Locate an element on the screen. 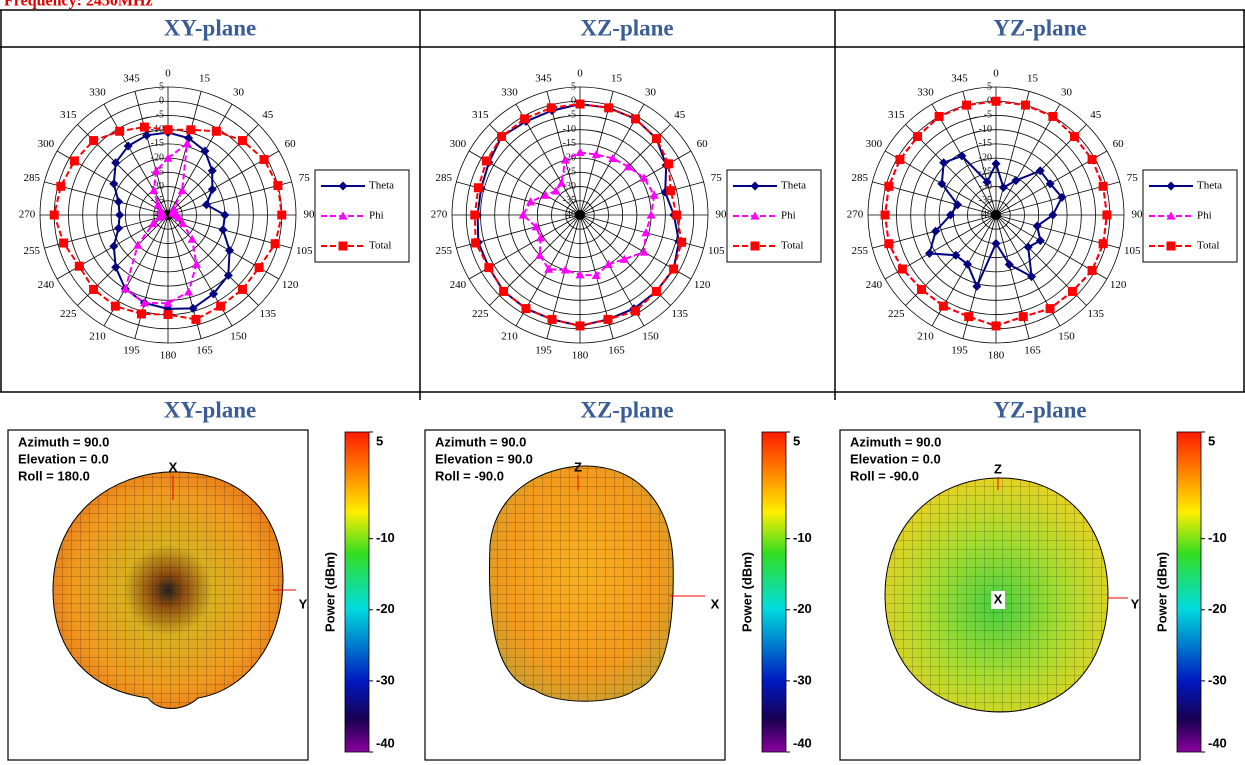 The image size is (1245, 765). radial-tick-label: -10 is located at coordinates (985, 129).